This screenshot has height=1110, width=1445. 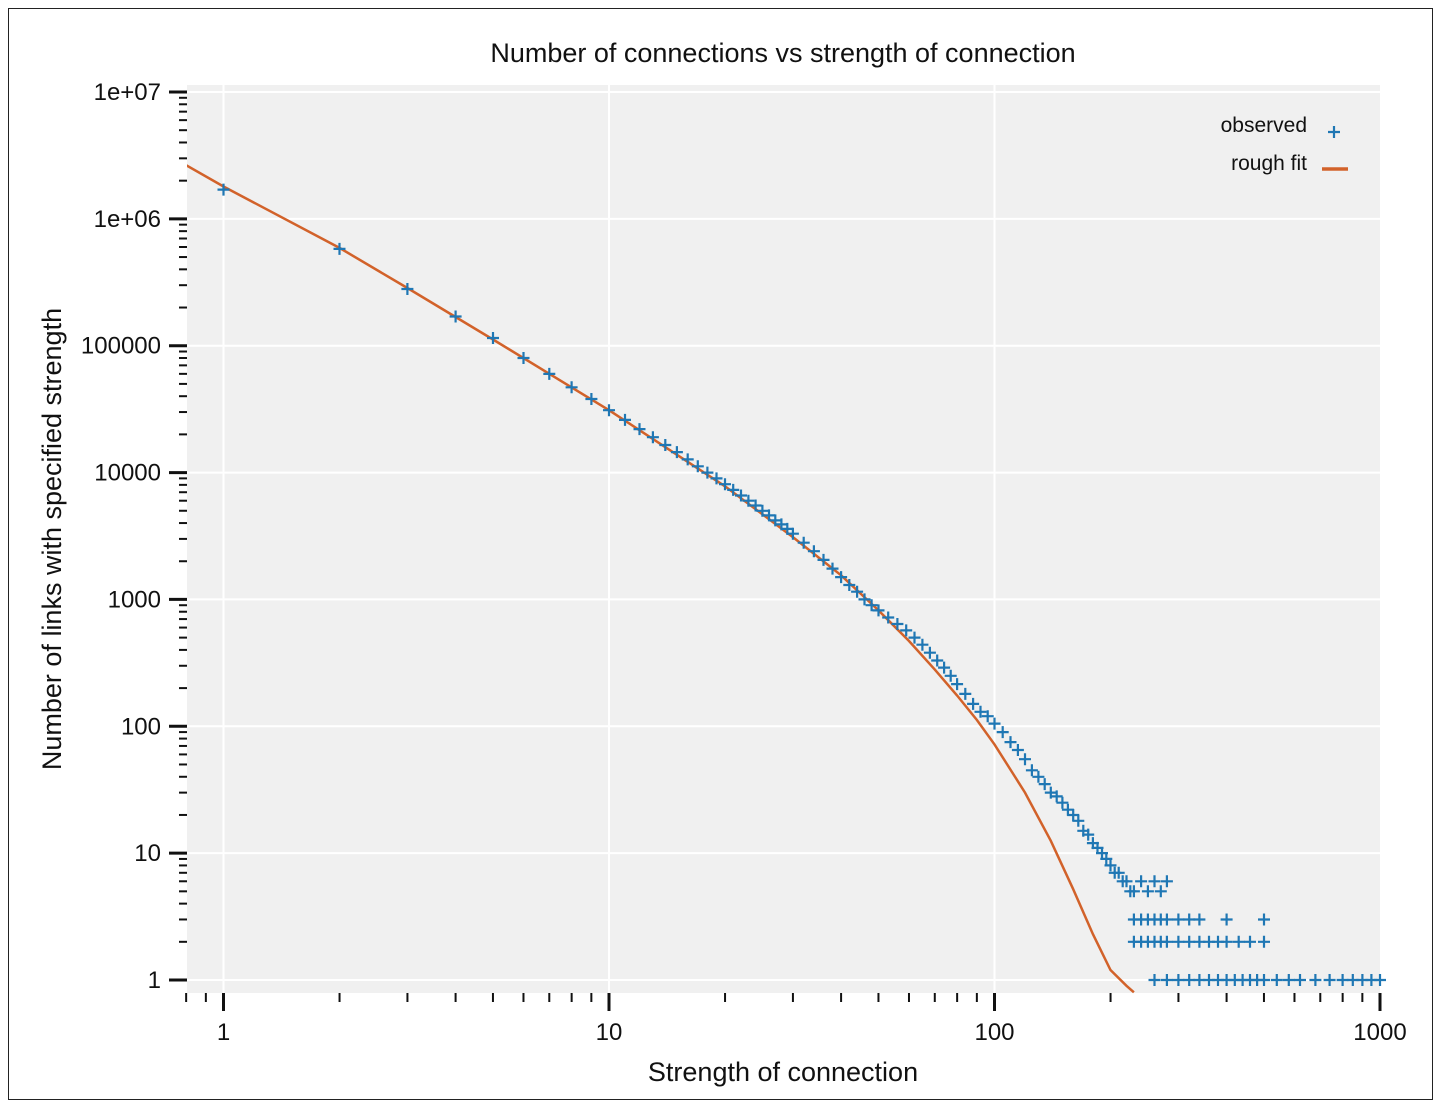 What do you see at coordinates (609, 1032) in the screenshot?
I see `x-tick-label: 10` at bounding box center [609, 1032].